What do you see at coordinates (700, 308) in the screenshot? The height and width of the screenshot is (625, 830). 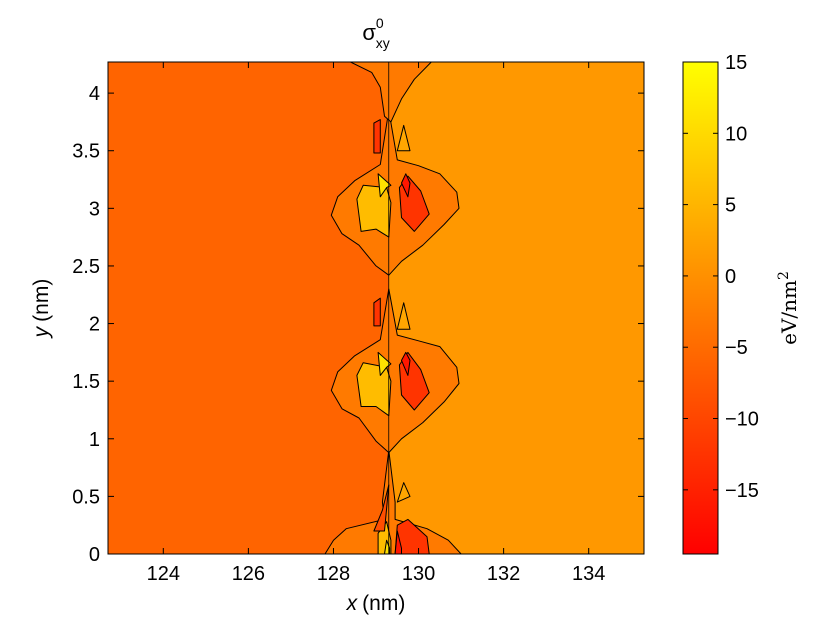 I see `colorbar` at bounding box center [700, 308].